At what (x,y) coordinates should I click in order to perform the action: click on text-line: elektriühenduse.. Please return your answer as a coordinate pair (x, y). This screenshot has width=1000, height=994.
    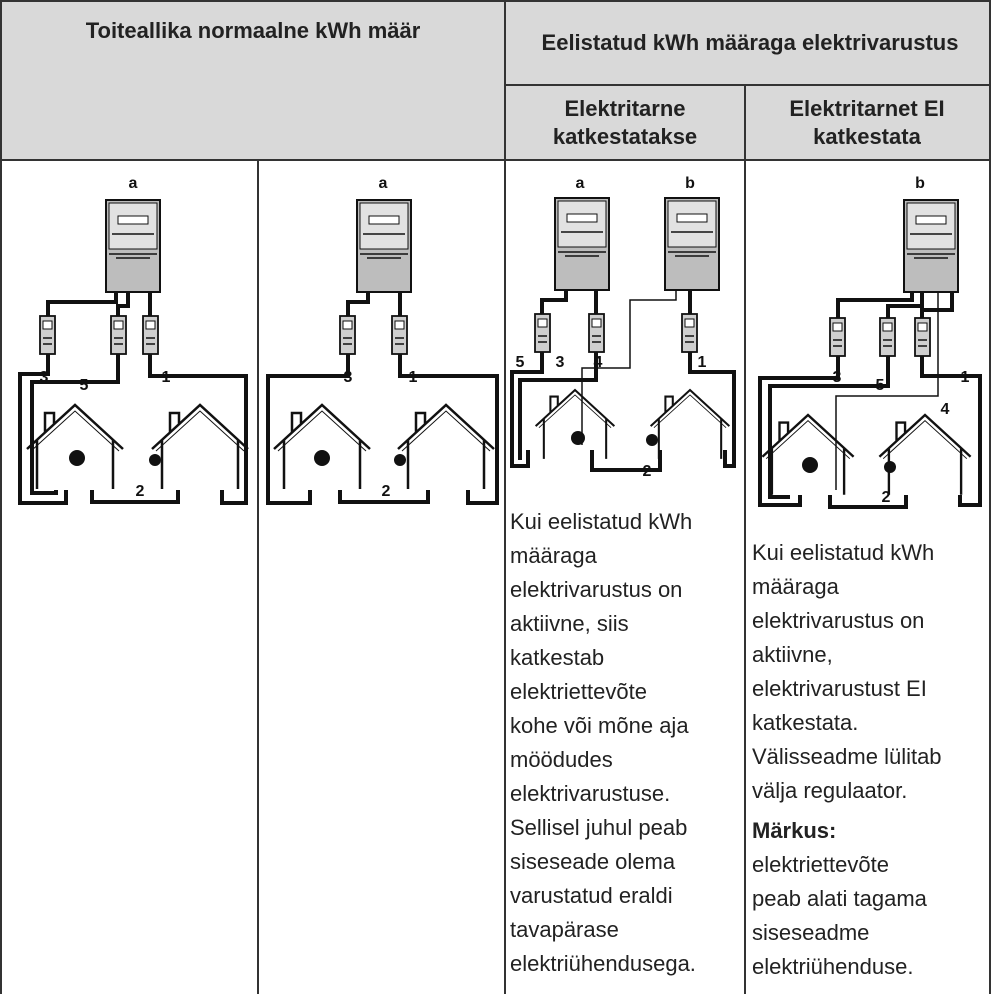
    Looking at the image, I should click on (833, 966).